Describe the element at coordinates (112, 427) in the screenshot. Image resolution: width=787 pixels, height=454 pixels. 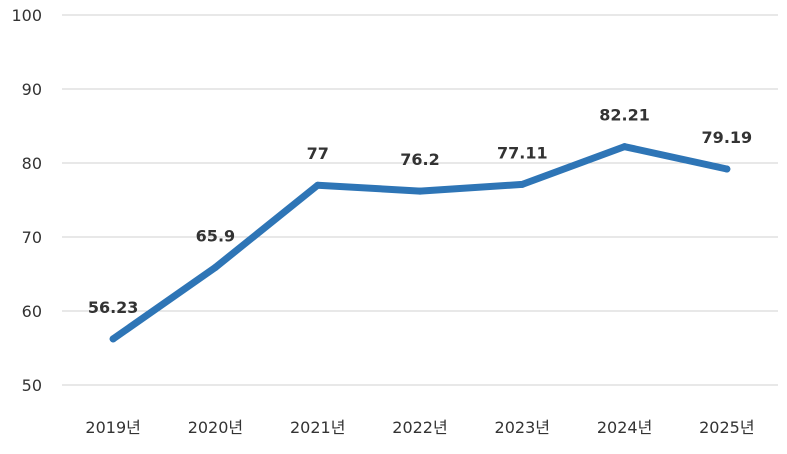
I see `x-tick-label: 2019년` at that location.